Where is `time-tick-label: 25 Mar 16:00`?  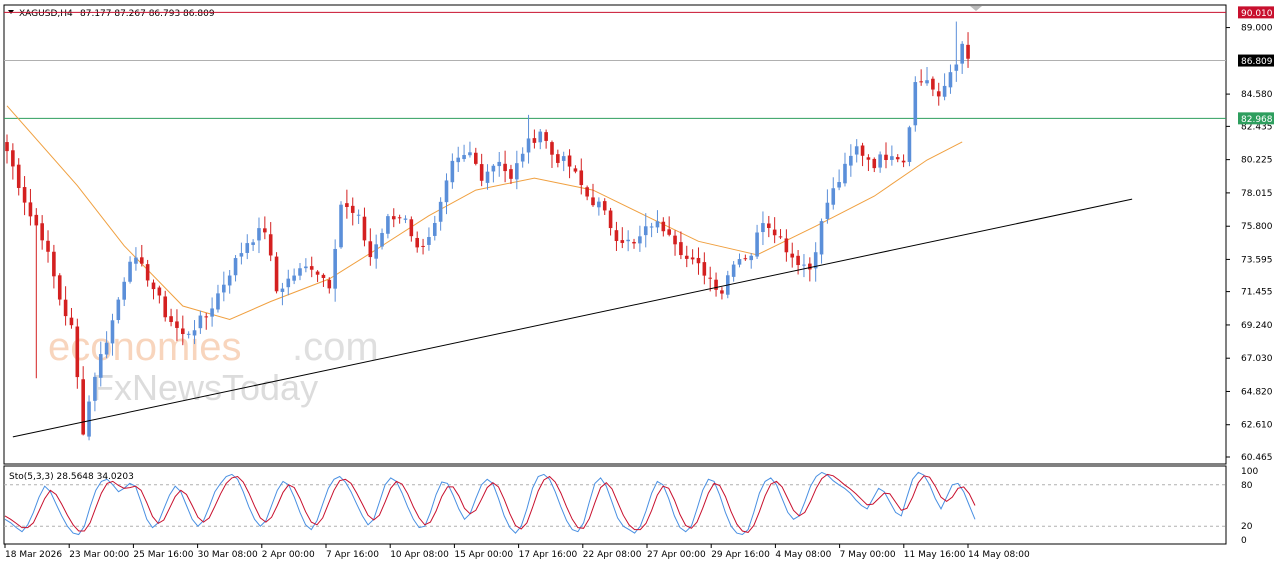 time-tick-label: 25 Mar 16:00 is located at coordinates (163, 555).